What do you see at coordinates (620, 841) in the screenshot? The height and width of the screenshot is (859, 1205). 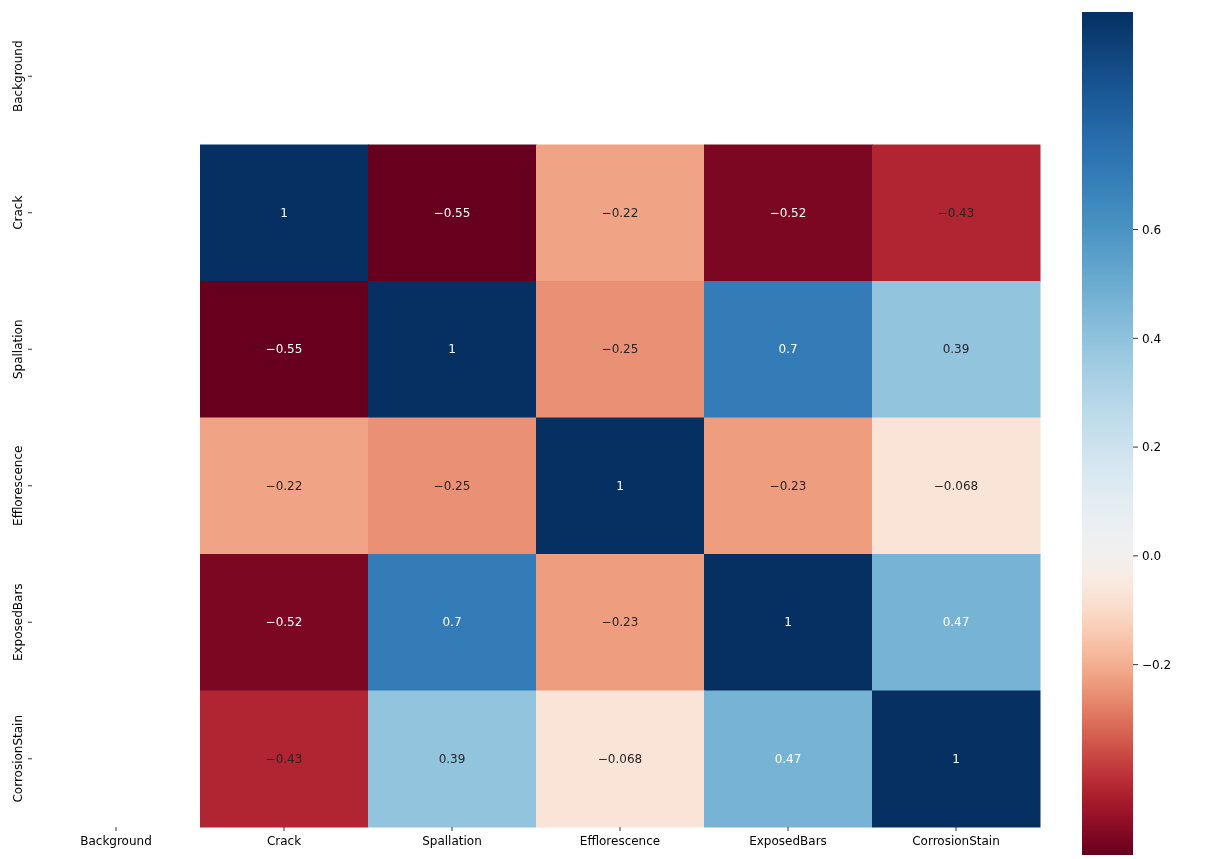 I see `x-tick-label: Efflorescence` at bounding box center [620, 841].